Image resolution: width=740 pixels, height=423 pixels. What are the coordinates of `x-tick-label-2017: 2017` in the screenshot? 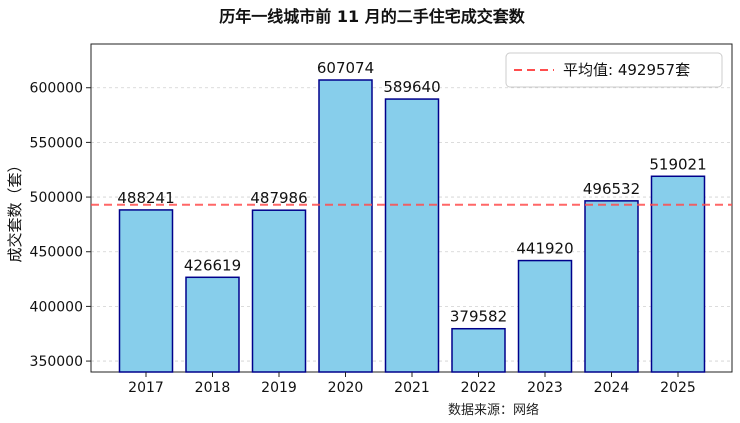 It's located at (146, 388).